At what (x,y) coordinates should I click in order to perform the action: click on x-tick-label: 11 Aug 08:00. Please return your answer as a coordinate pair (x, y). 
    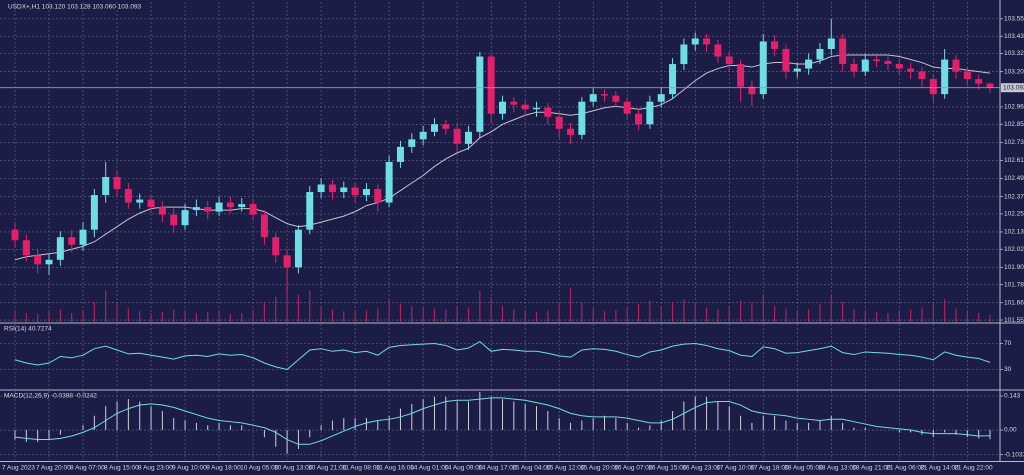
    Looking at the image, I should click on (361, 468).